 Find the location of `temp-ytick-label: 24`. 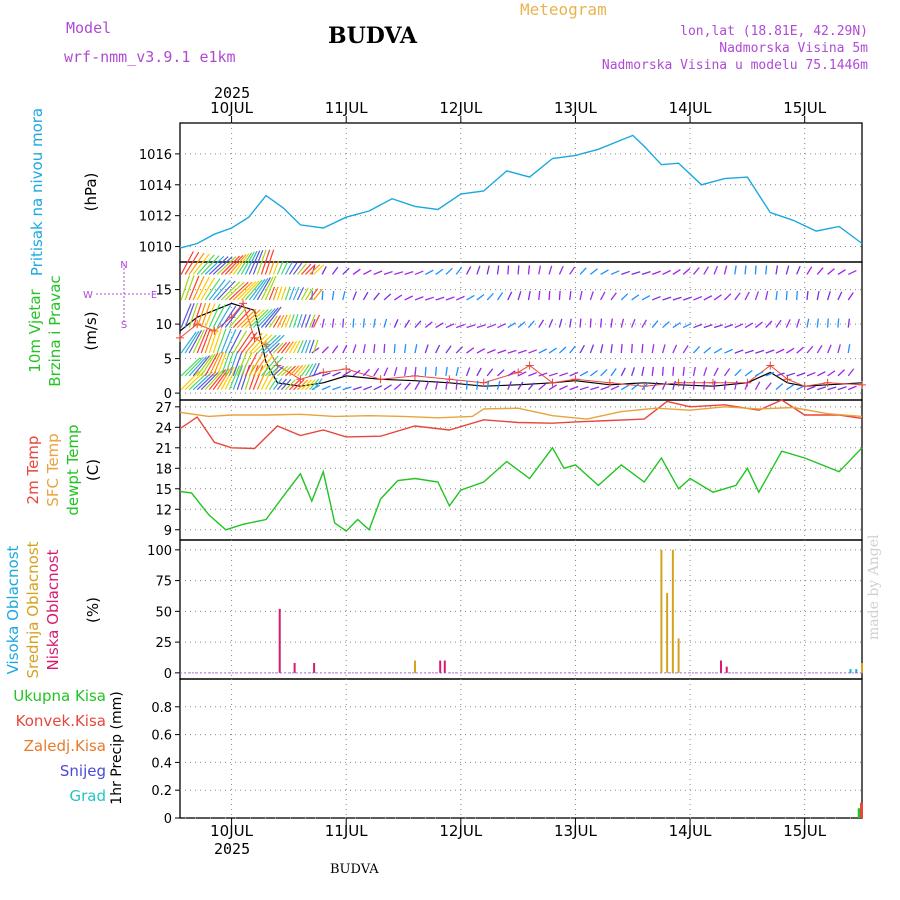

temp-ytick-label: 24 is located at coordinates (163, 428).